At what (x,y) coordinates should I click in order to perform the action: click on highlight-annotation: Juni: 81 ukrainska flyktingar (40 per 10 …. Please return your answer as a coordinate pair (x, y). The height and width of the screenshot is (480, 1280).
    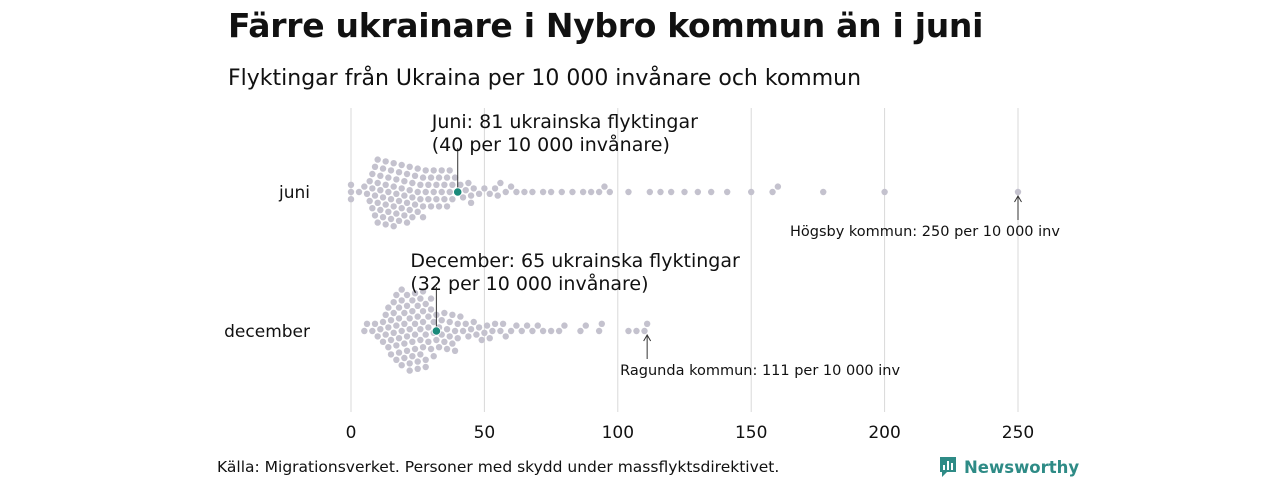
    Looking at the image, I should click on (564, 133).